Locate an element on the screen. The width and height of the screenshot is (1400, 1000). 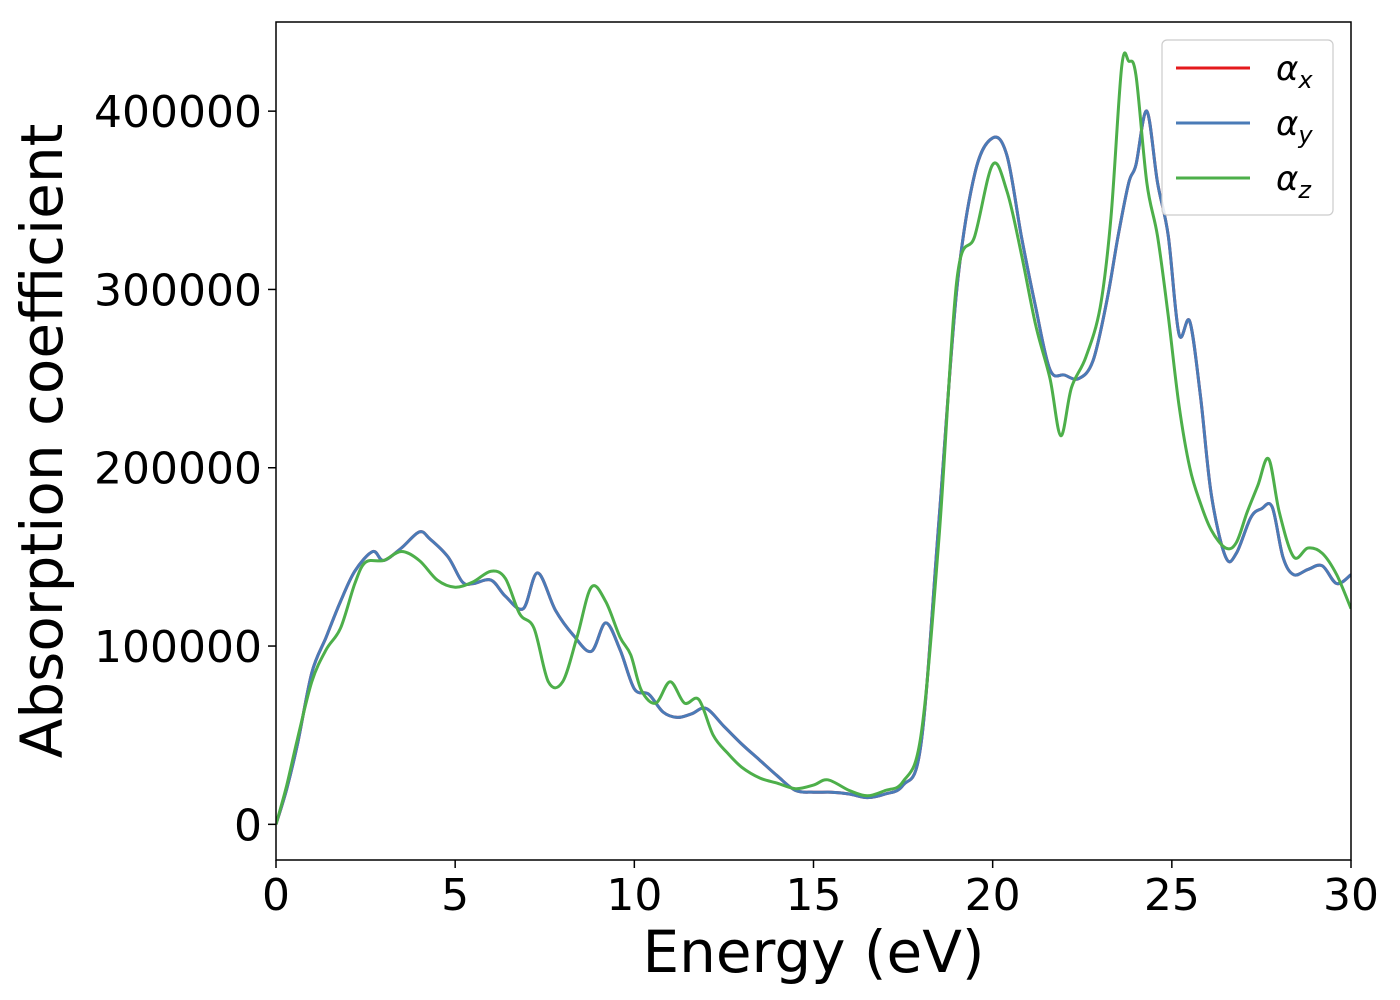
x-axis: 0 5 10 15 20 25 30 is located at coordinates (820, 890).